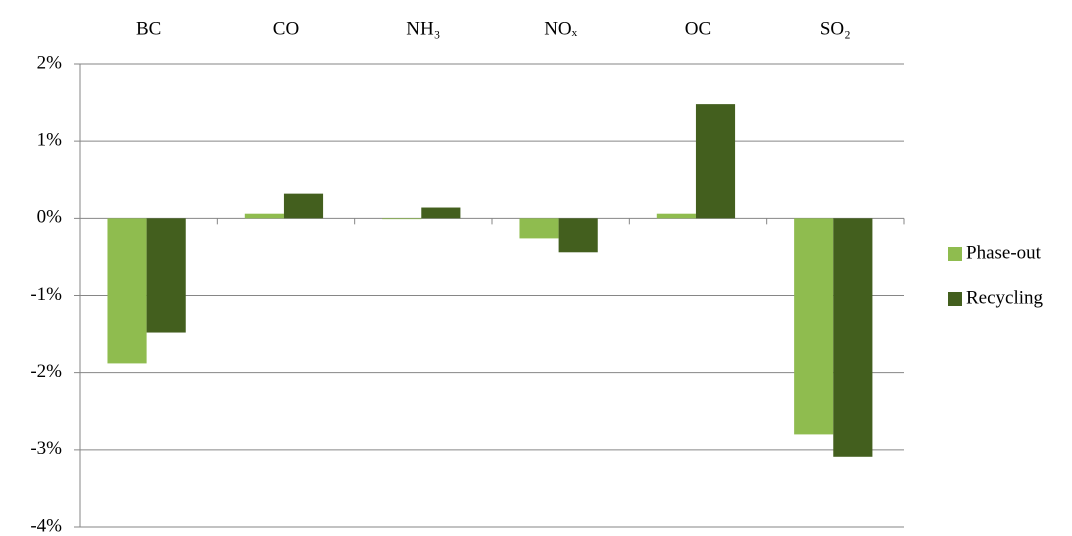 This screenshot has height=536, width=1072. I want to click on y-tick-label: 1%, so click(50, 140).